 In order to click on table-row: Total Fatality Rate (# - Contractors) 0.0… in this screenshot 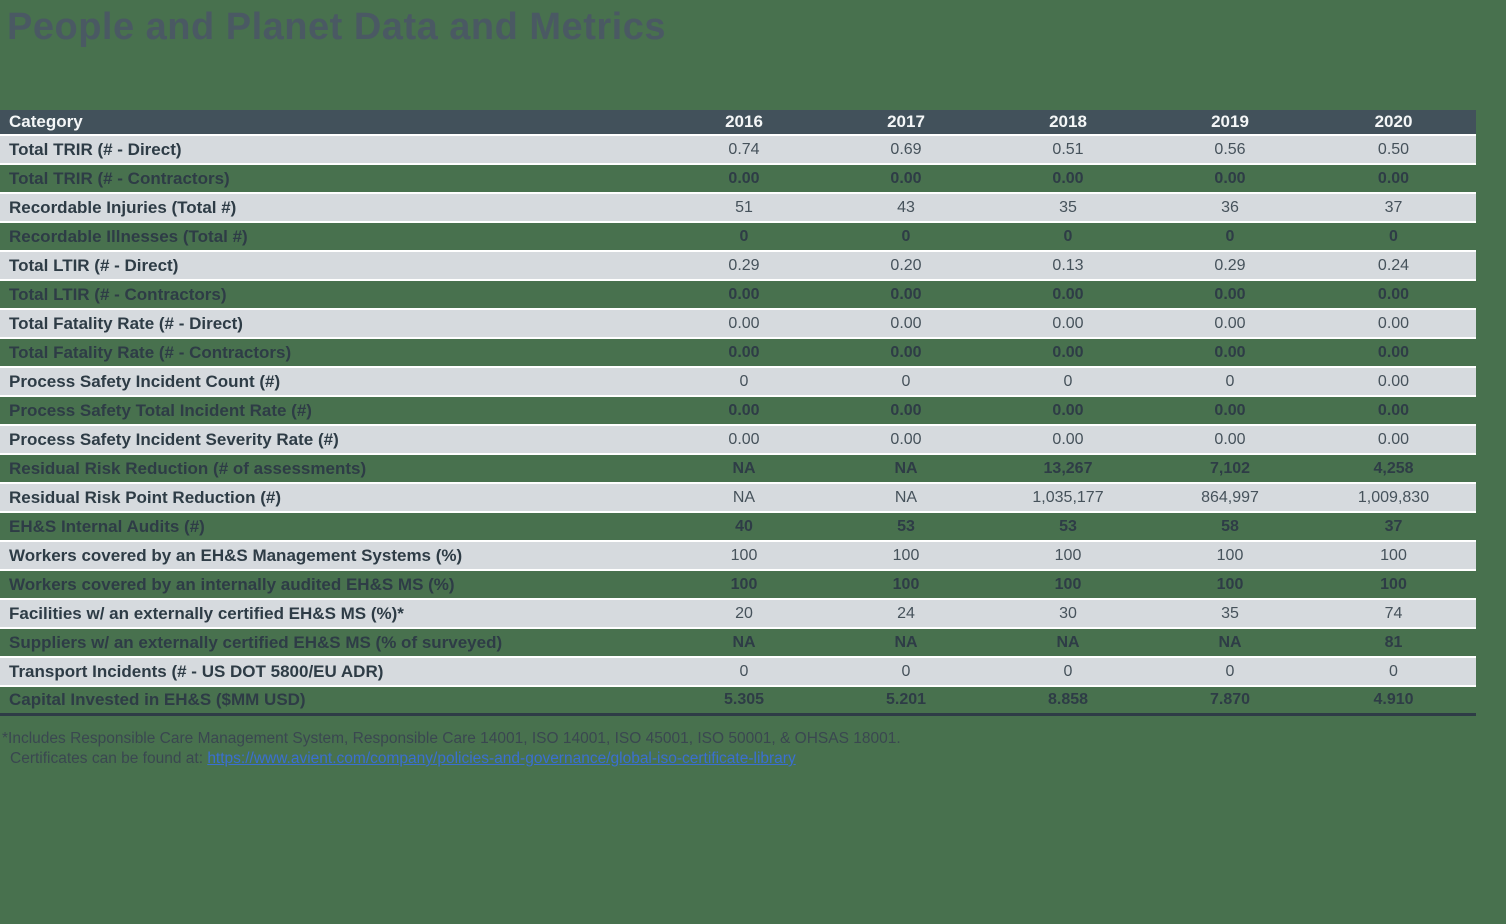, I will do `click(738, 353)`.